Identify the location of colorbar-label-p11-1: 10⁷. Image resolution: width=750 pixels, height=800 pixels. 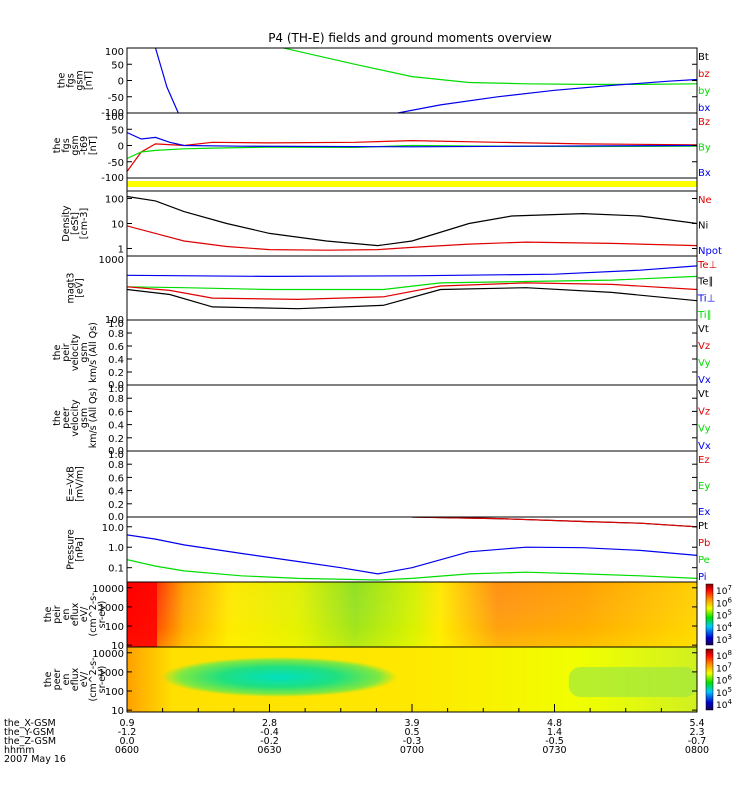
(724, 667).